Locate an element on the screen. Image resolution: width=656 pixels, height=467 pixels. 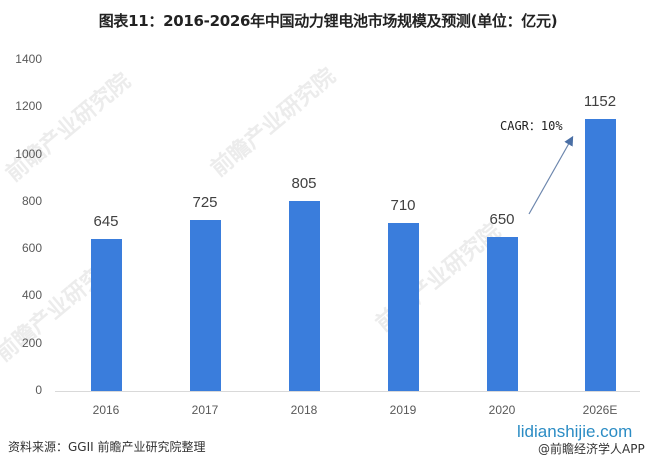
y-tick-label: 200 is located at coordinates (31, 342).